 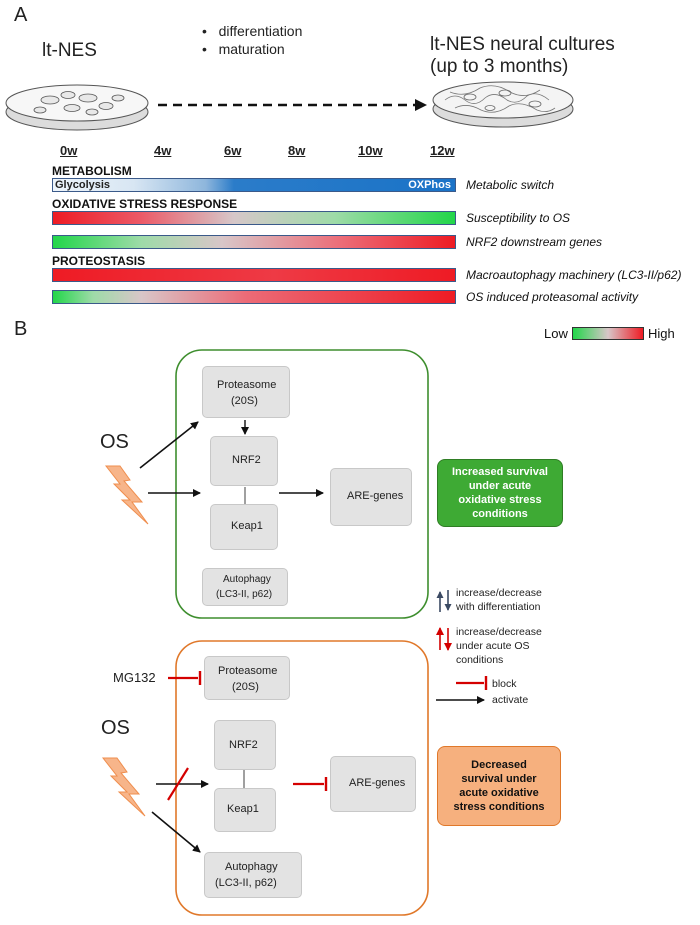 I want to click on nrf2-box-bottom: NRF2, so click(x=245, y=745).